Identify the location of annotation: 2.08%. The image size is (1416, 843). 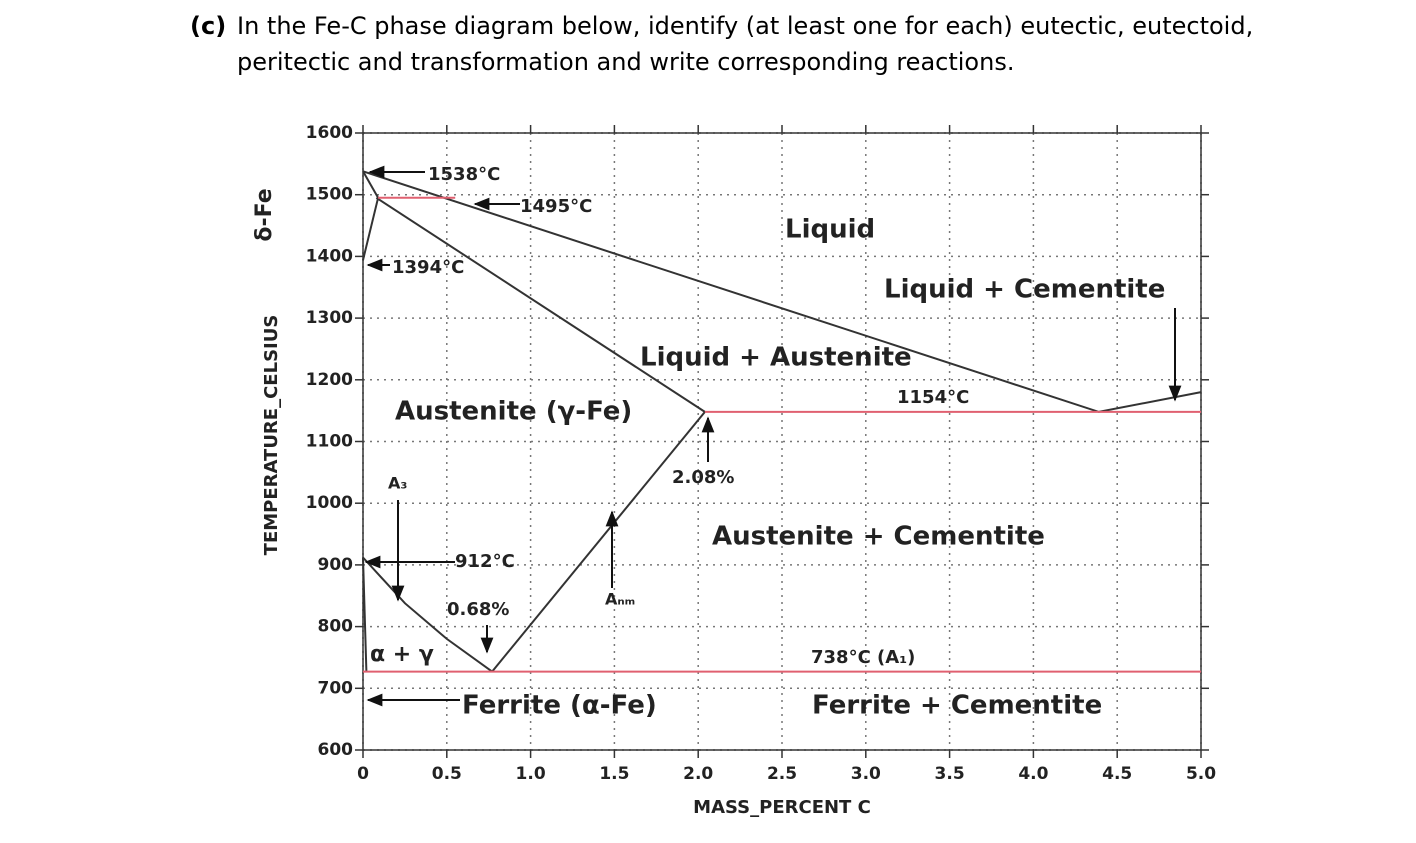
(703, 477).